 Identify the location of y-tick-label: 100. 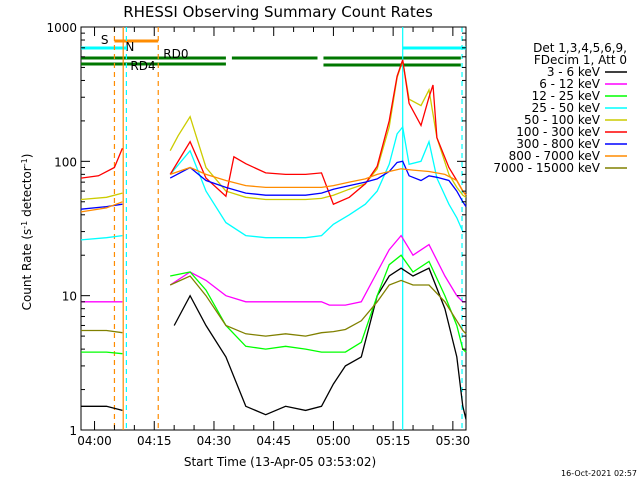
(65, 162).